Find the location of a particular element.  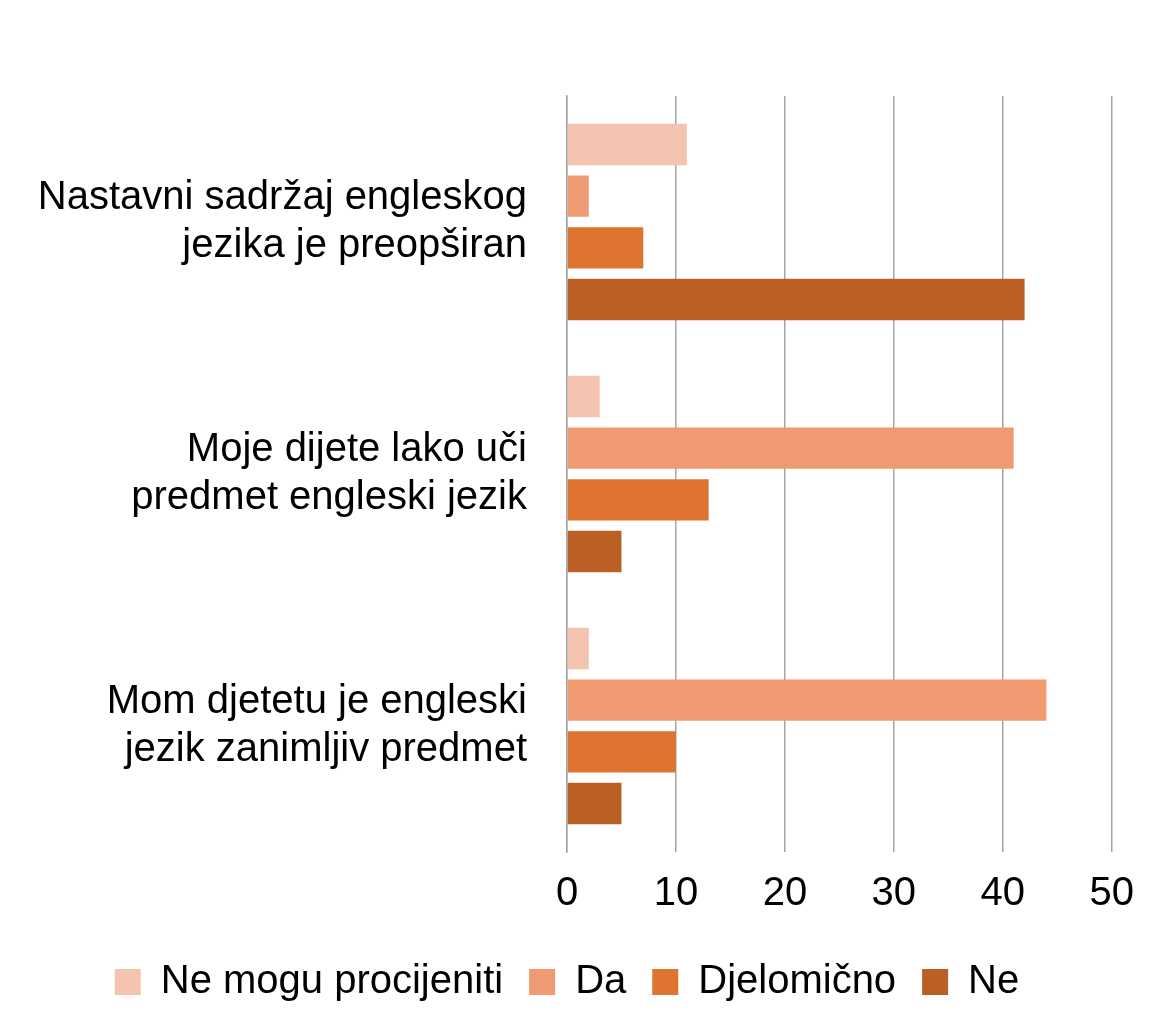

x-tick-label: 0 is located at coordinates (567, 891).